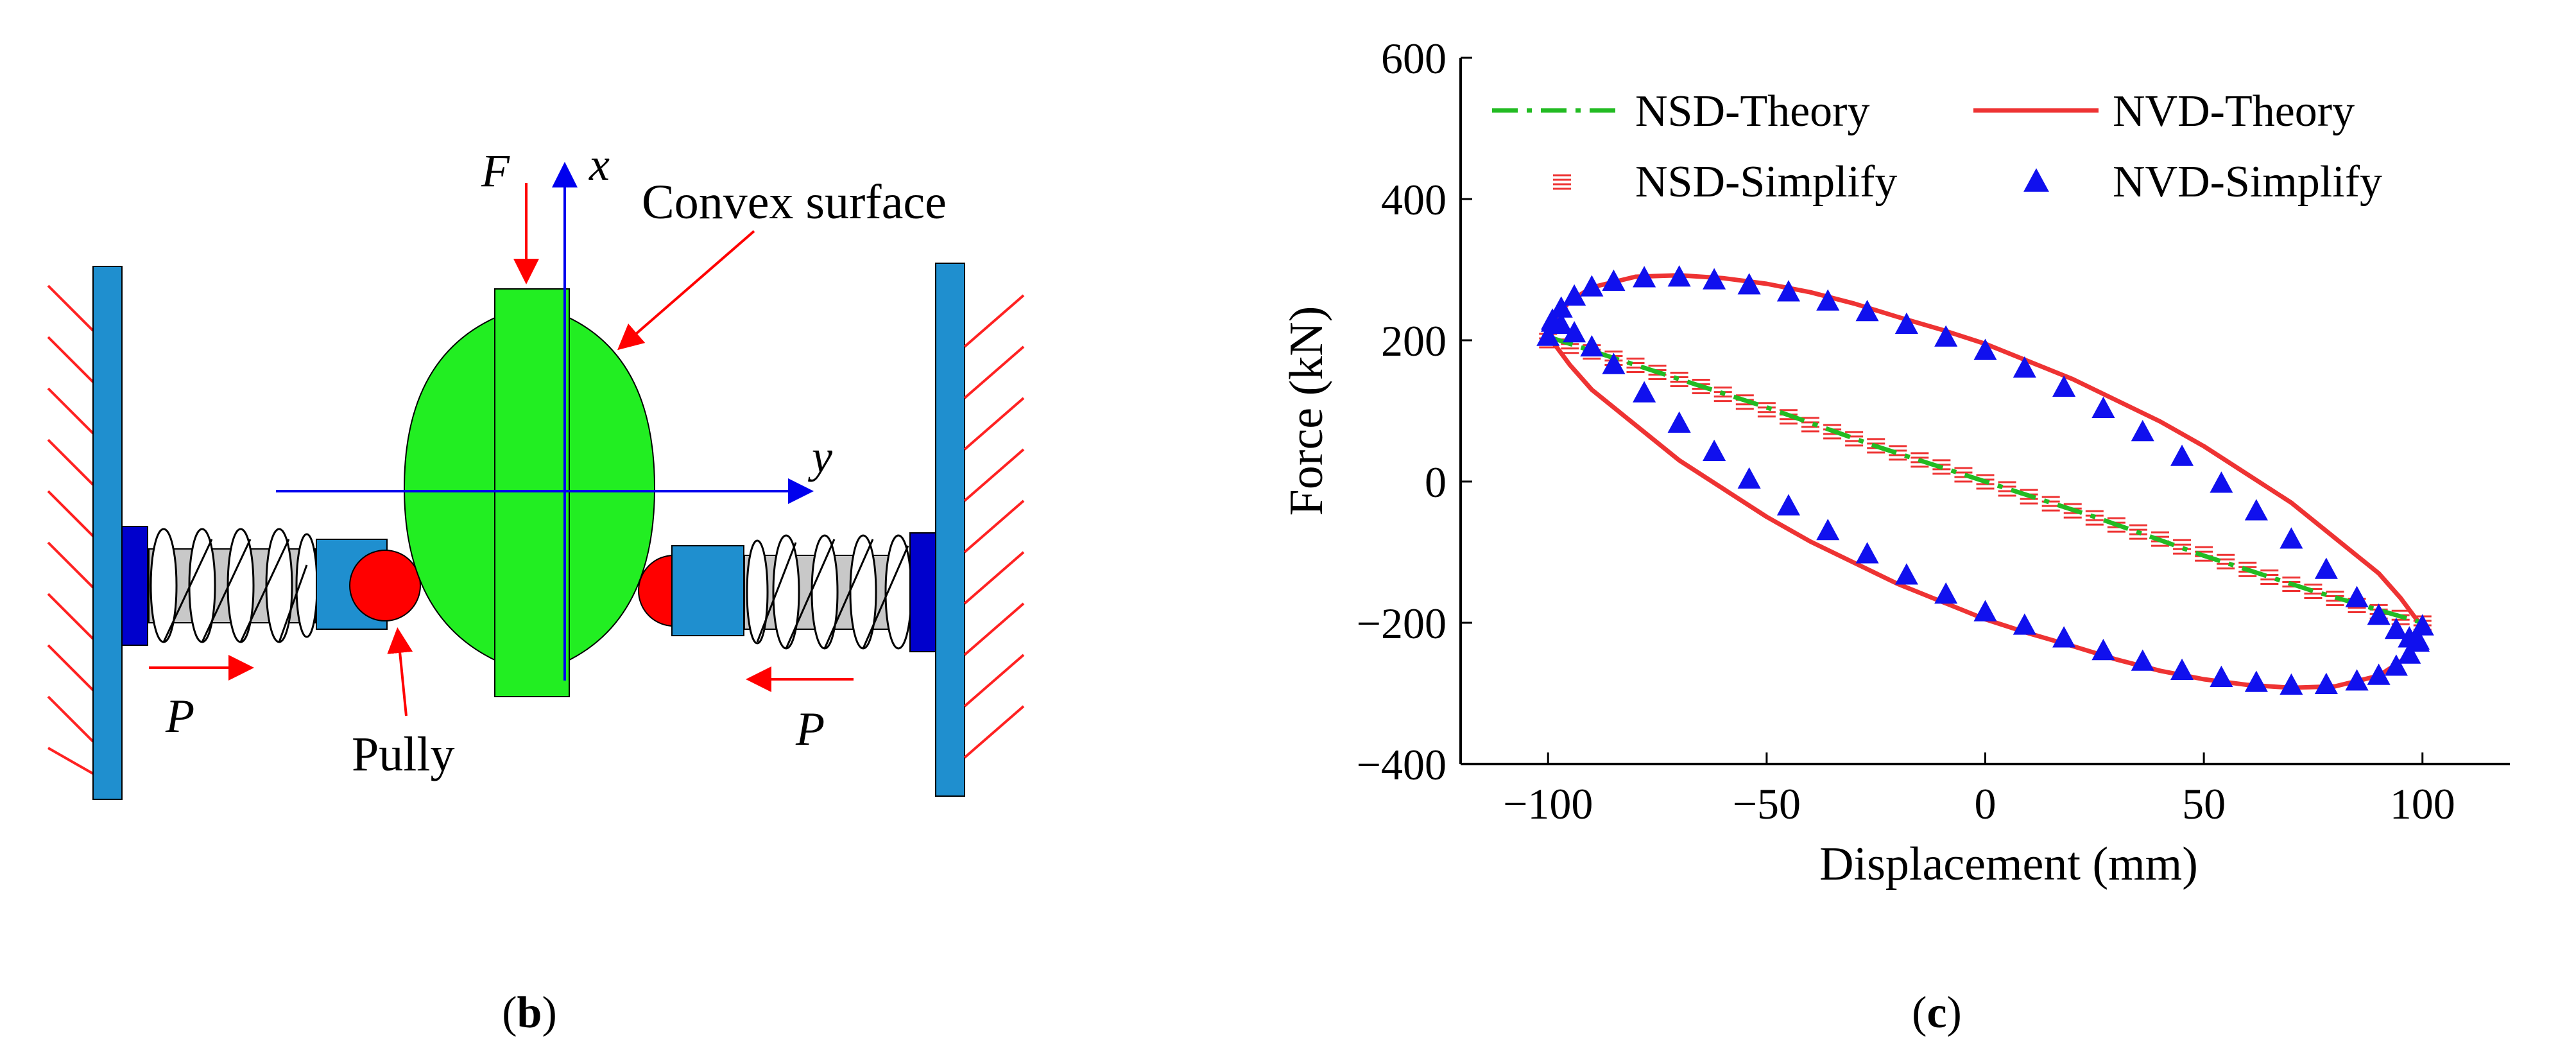 This screenshot has width=2576, height=1060. I want to click on right-wall-hatching, so click(994, 526).